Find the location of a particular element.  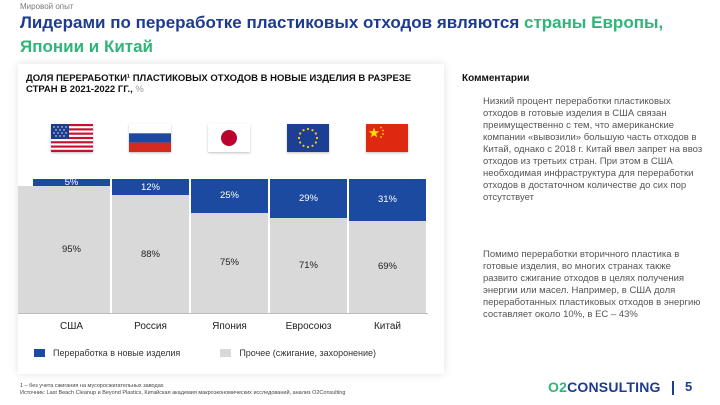

bar-2: 25% 75% is located at coordinates (229, 246).